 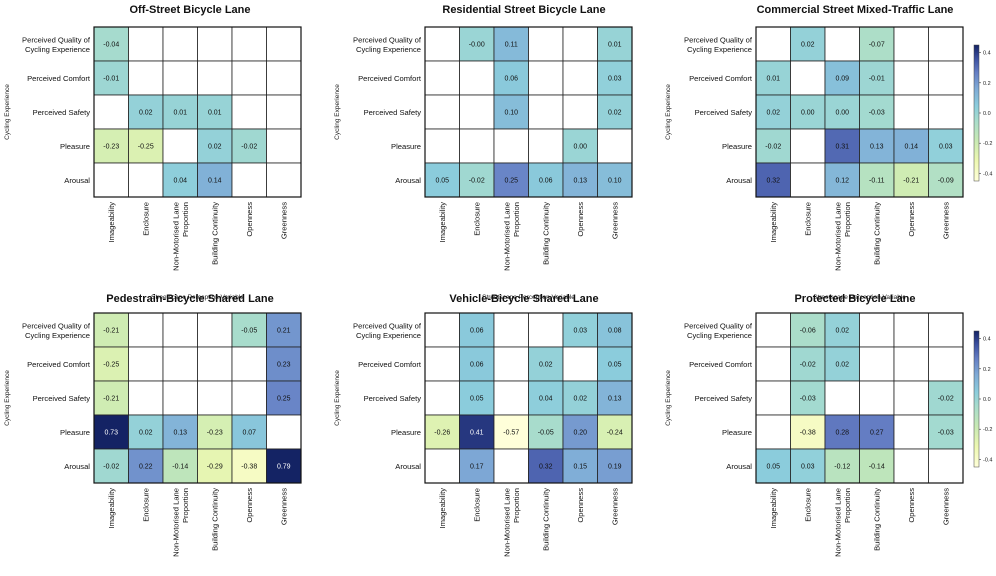 I want to click on cell-value-label: -0.09, so click(x=946, y=181).